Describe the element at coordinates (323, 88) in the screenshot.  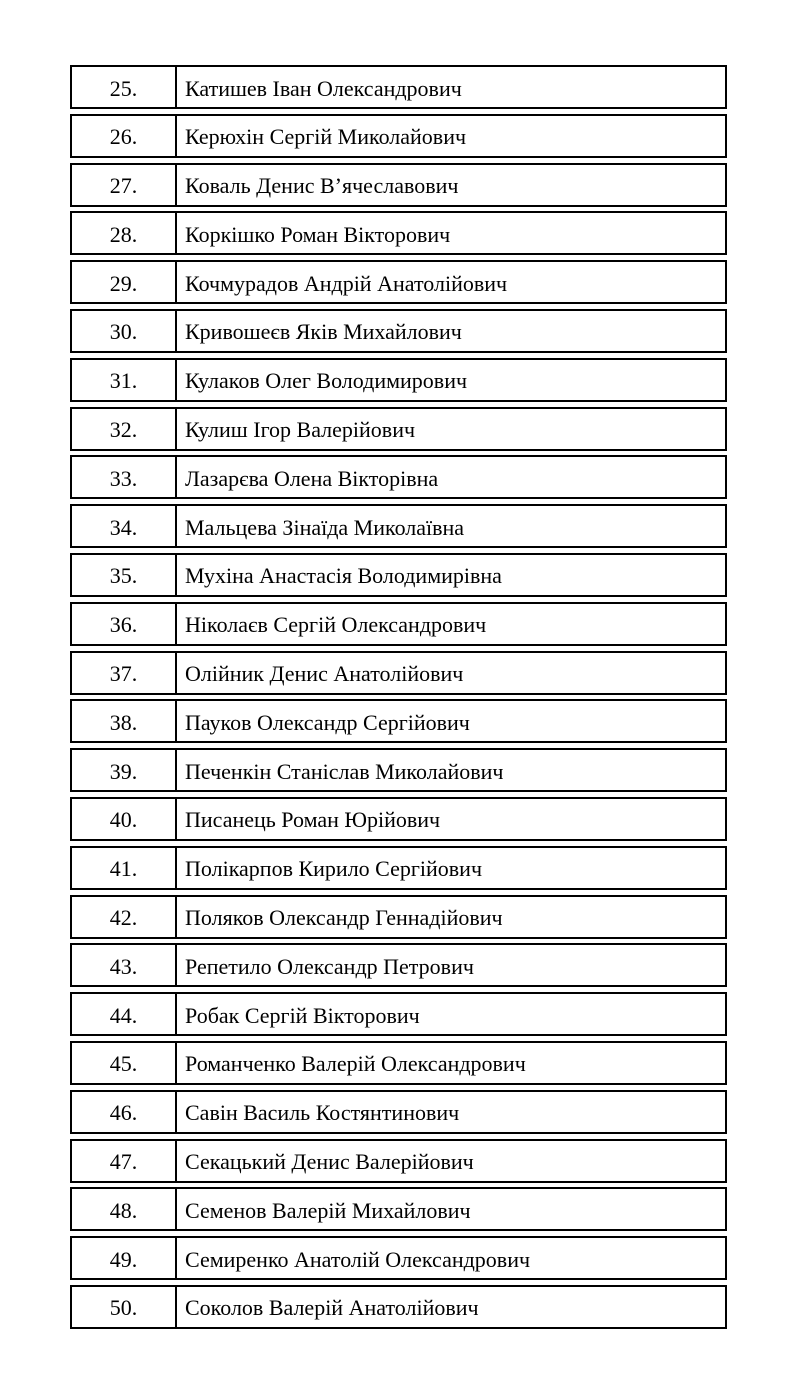
I see `row-name-cell: Катишев Іван Олександрович` at that location.